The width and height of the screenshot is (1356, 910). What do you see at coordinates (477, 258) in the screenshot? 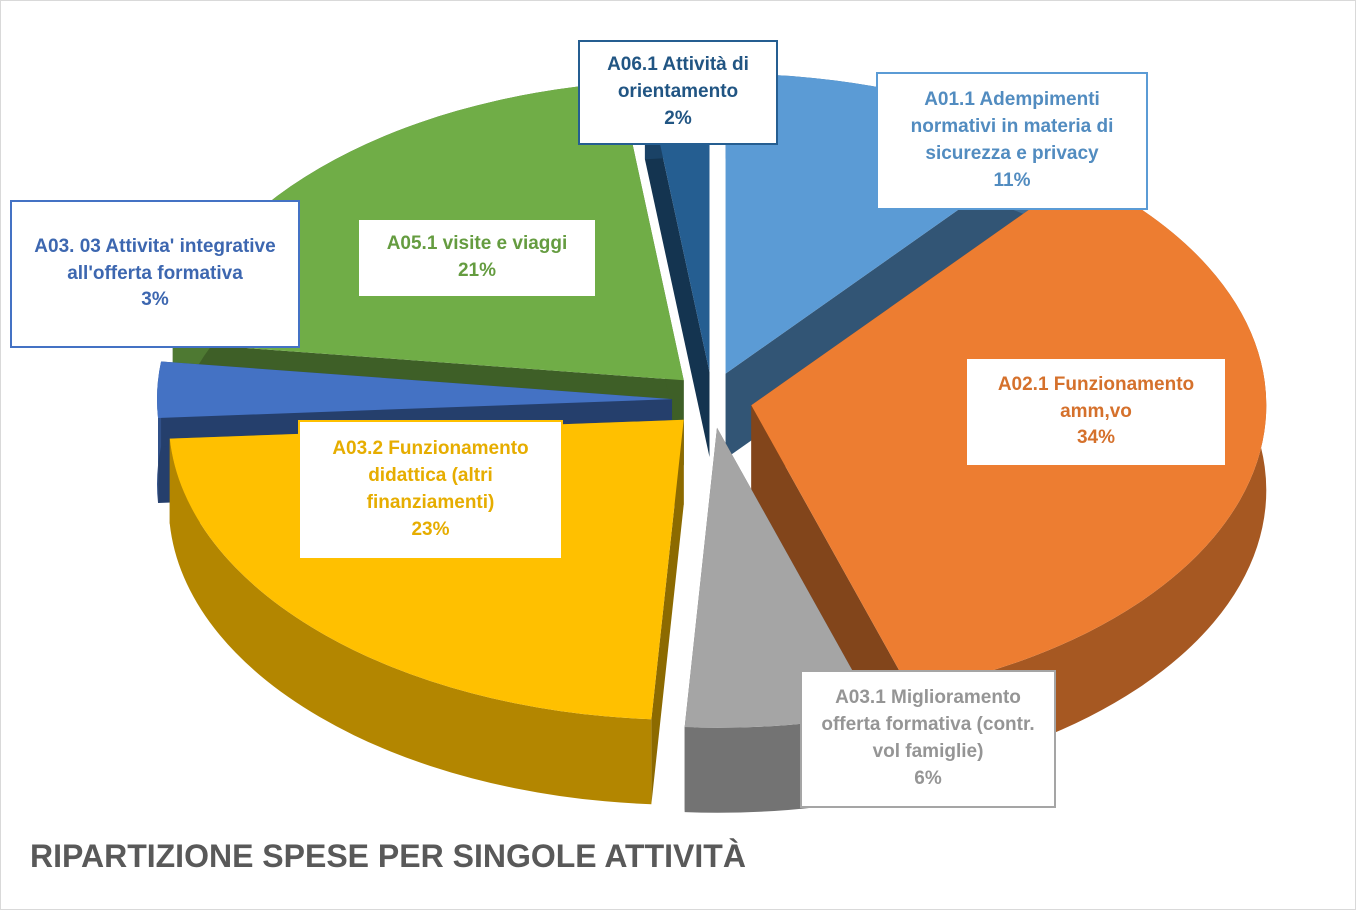
I see `data-label: A05.1 visite e viaggi 21%` at bounding box center [477, 258].